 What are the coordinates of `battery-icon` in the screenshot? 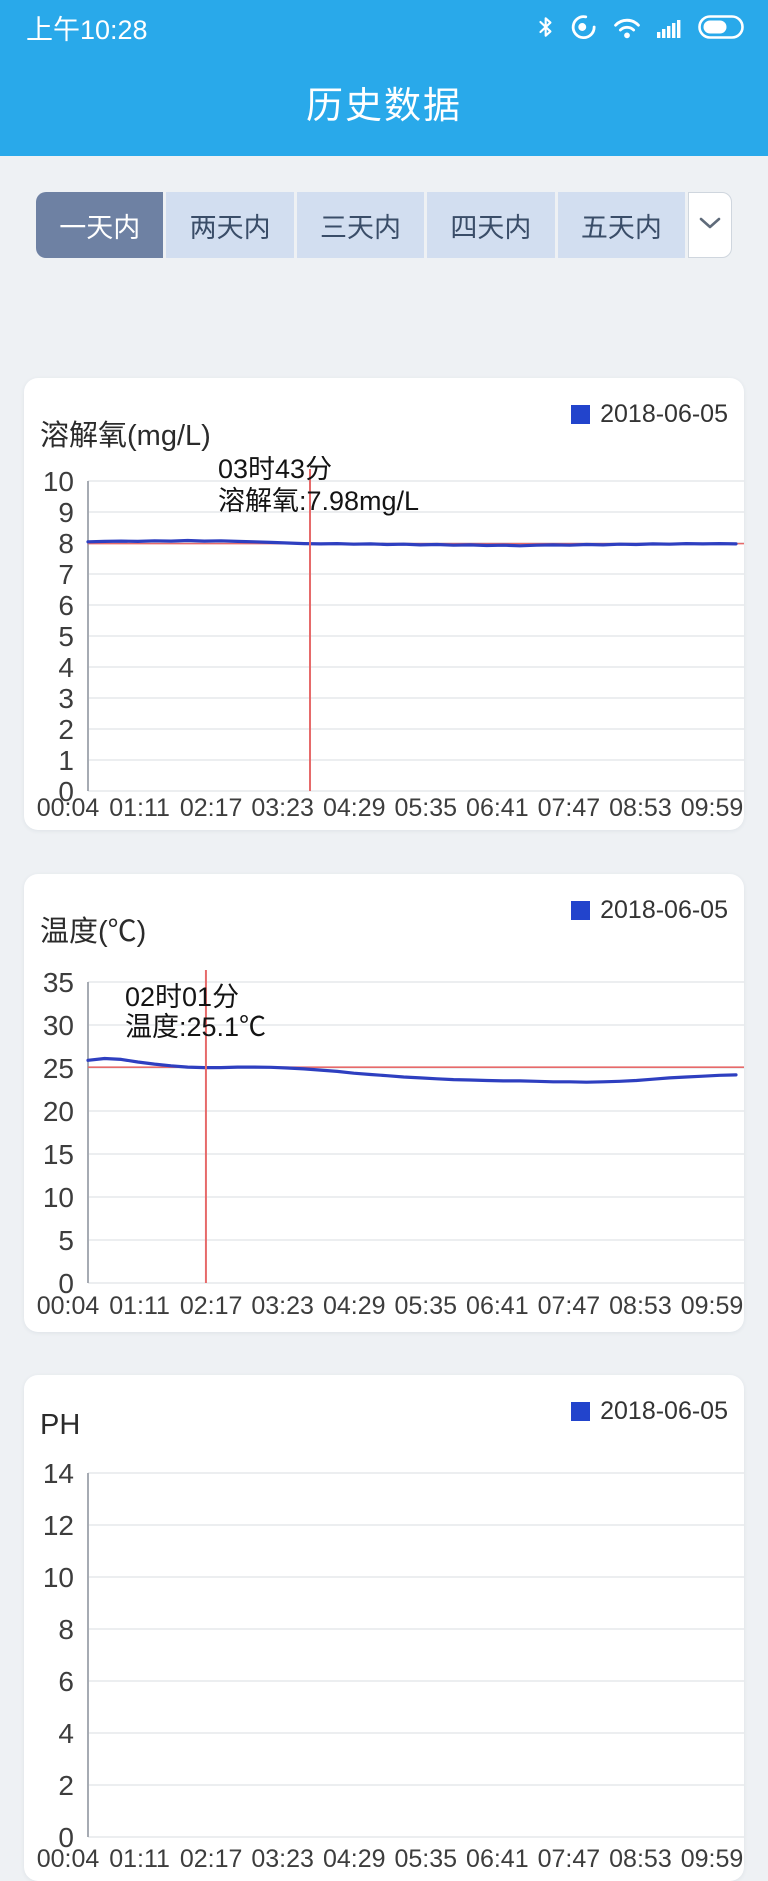 It's located at (722, 27).